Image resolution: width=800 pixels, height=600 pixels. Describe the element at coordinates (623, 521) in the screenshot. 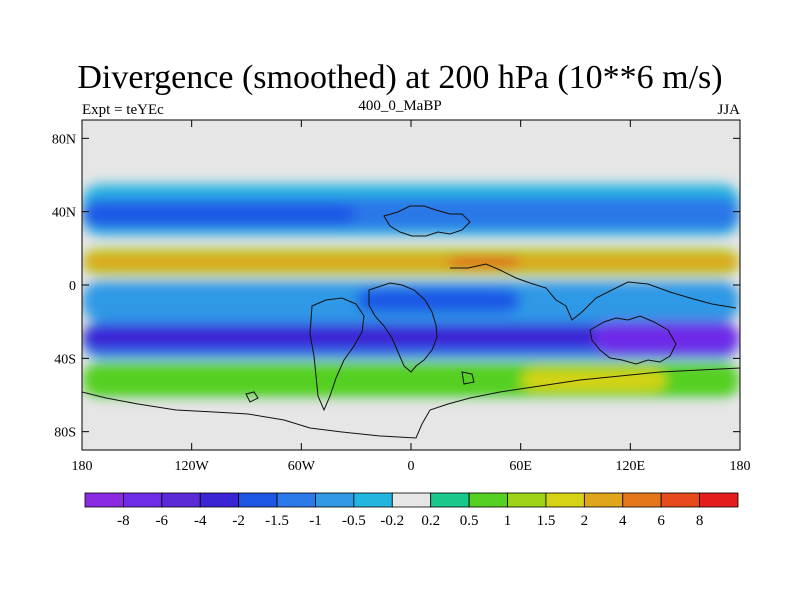

I see `colorbar-label-13: 4` at that location.